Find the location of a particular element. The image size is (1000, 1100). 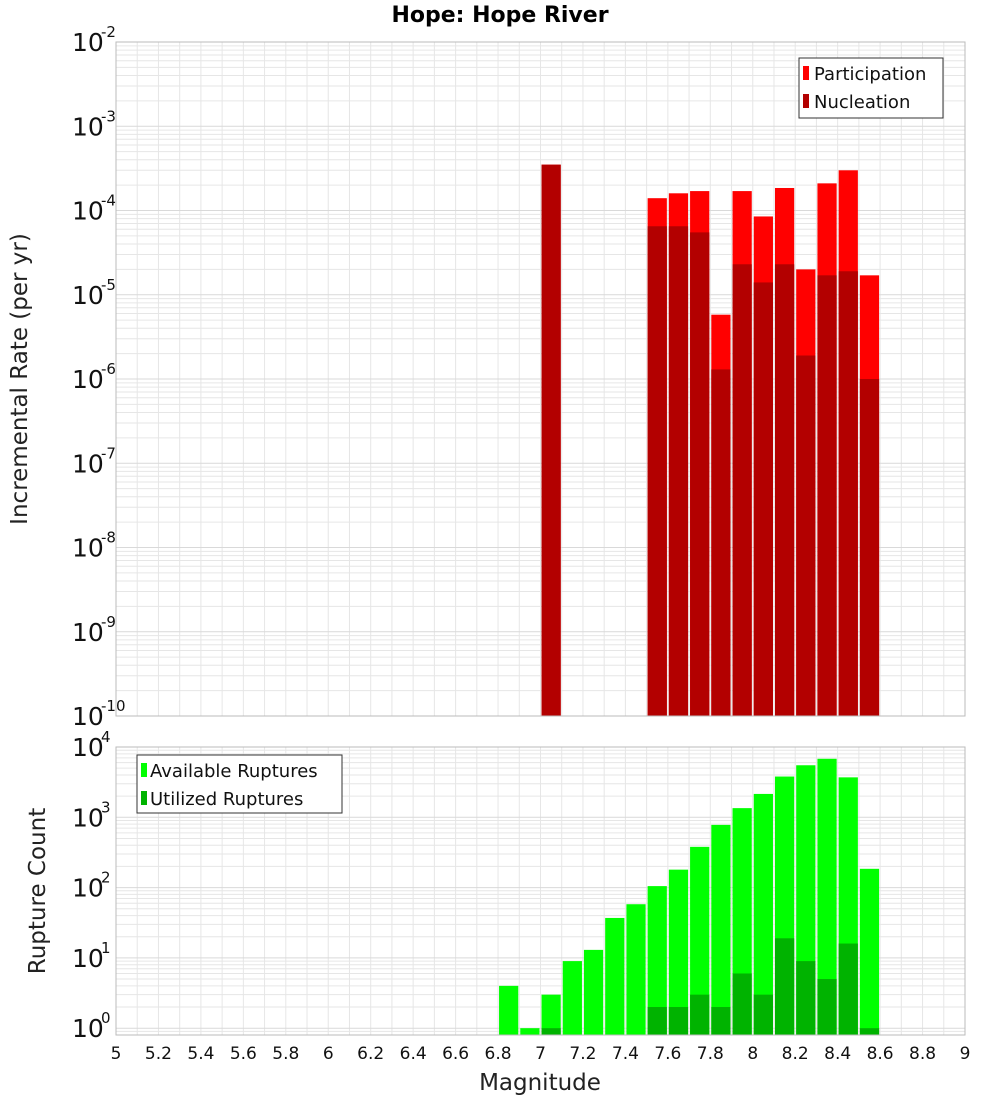

x-tick-label: 8.6 is located at coordinates (880, 1054).